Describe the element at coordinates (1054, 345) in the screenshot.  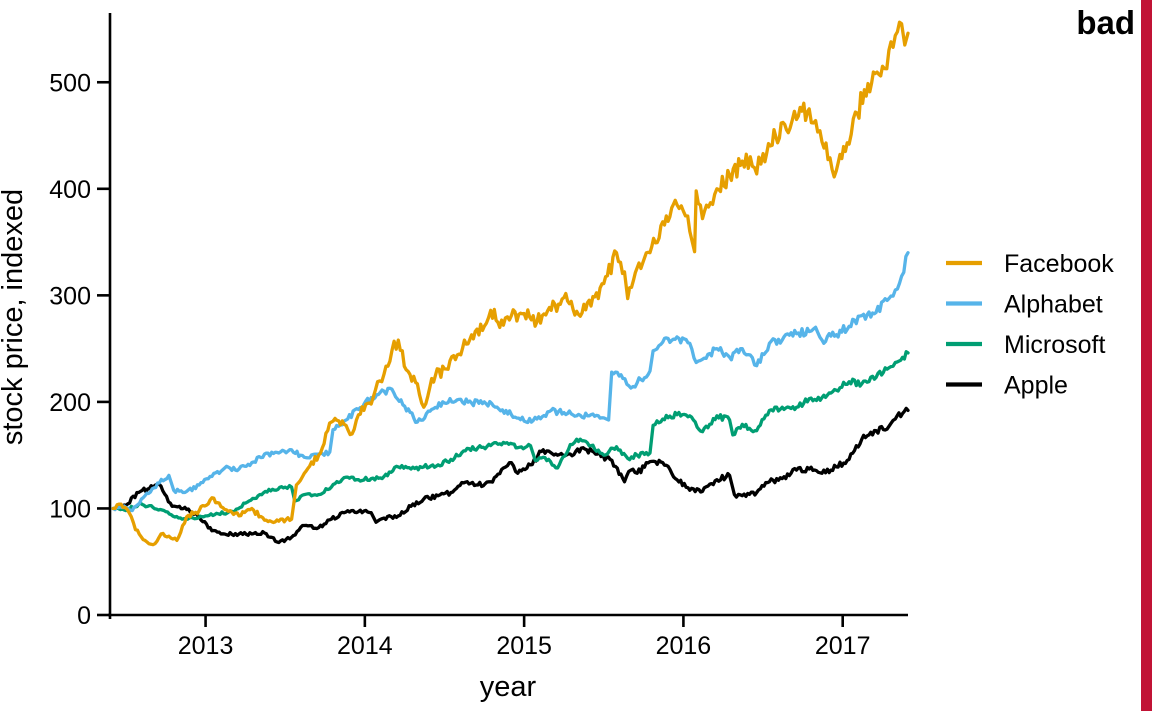
I see `legend-label-microsoft: Microsoft` at that location.